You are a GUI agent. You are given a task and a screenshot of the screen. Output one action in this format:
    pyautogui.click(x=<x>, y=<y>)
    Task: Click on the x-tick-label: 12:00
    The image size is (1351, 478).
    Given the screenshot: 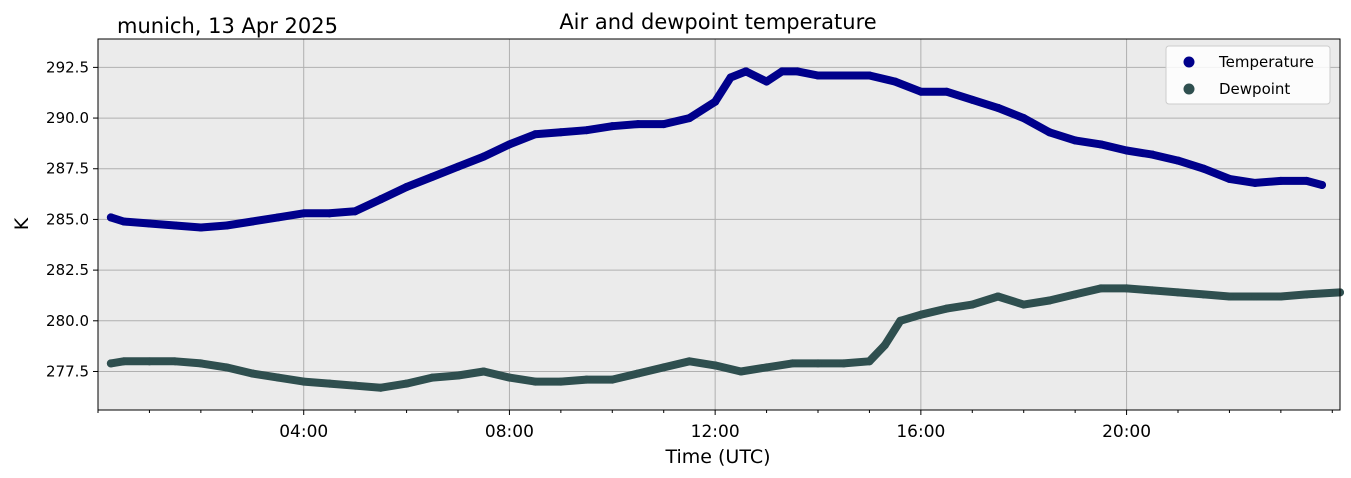 What is the action you would take?
    pyautogui.click(x=715, y=432)
    